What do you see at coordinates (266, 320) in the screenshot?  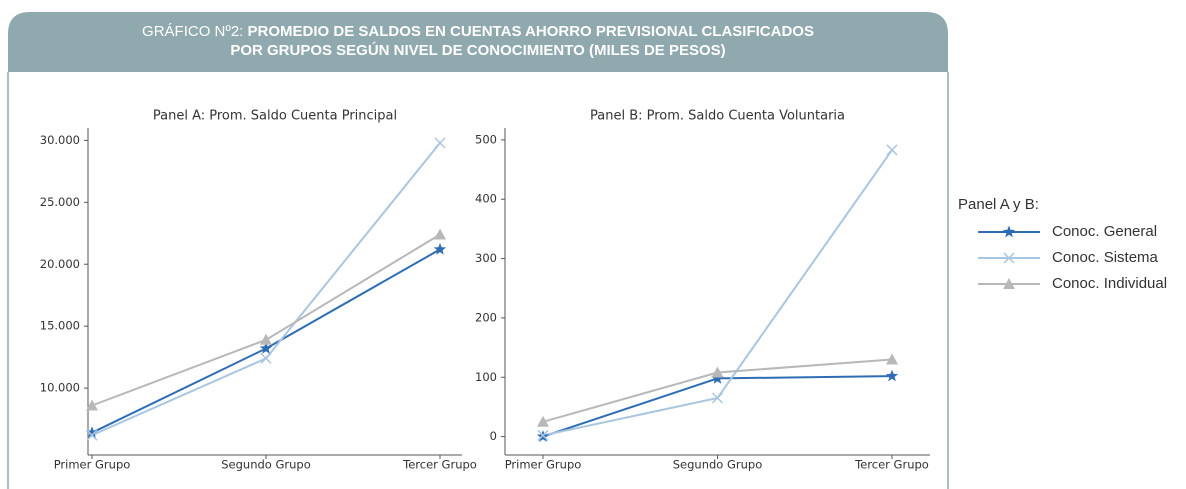 I see `series-line` at bounding box center [266, 320].